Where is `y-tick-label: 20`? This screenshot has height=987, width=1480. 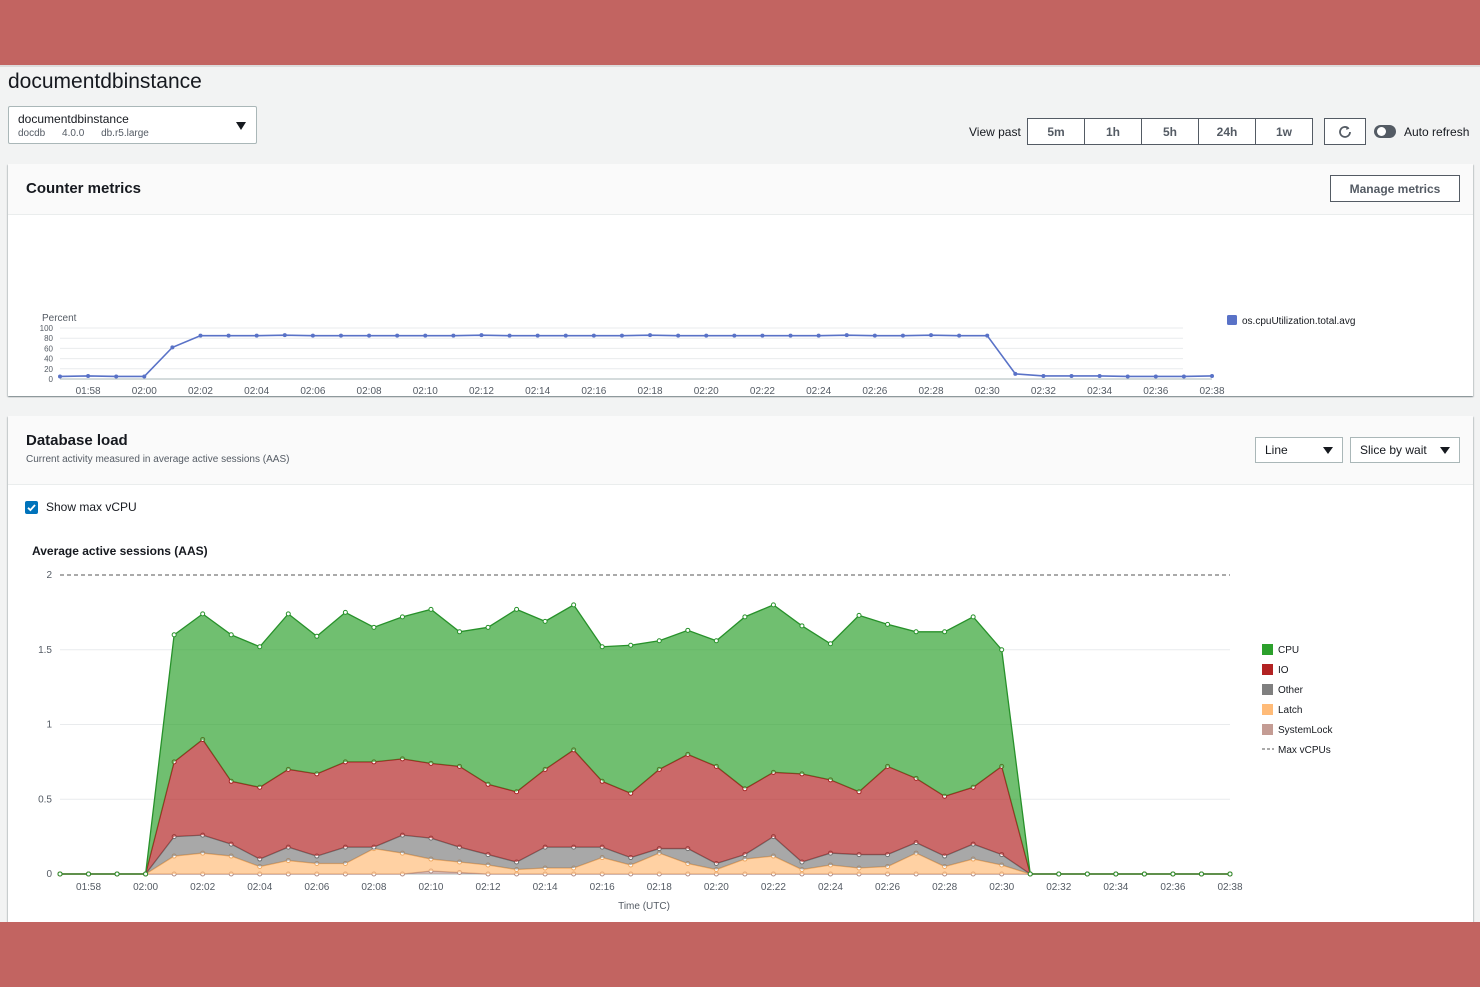
y-tick-label: 20 is located at coordinates (48, 369).